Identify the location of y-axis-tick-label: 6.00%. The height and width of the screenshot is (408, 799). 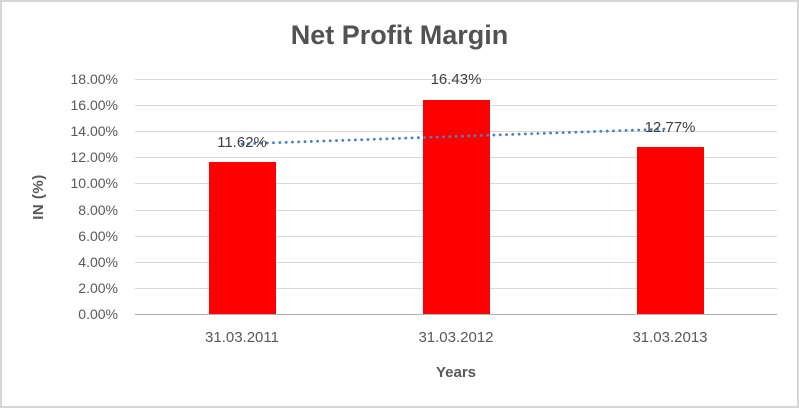
(98, 235).